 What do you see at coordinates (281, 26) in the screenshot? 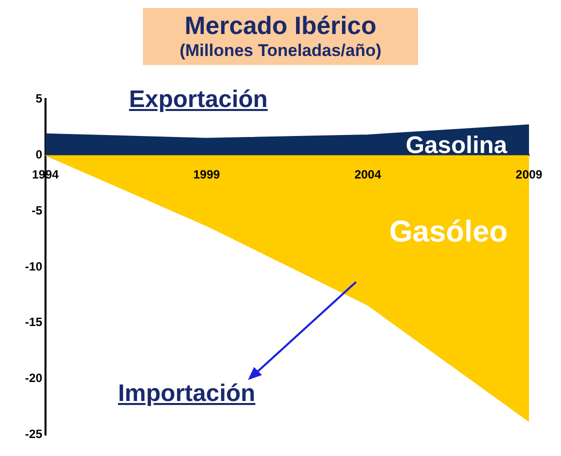
I see `chart-title: Mercado Ibérico` at bounding box center [281, 26].